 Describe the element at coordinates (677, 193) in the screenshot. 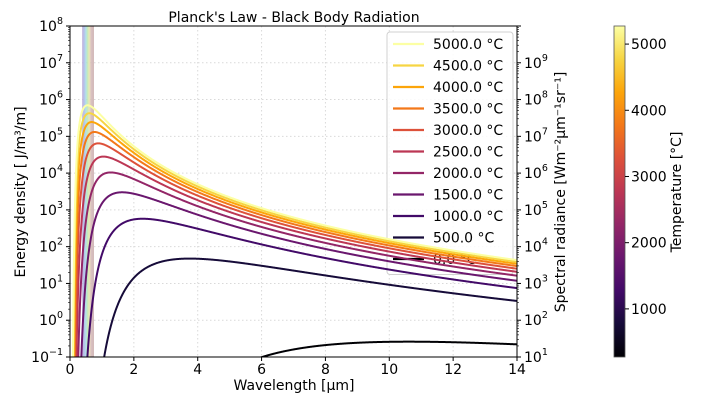

I see `colorbar-label: Temperature [°C]` at that location.